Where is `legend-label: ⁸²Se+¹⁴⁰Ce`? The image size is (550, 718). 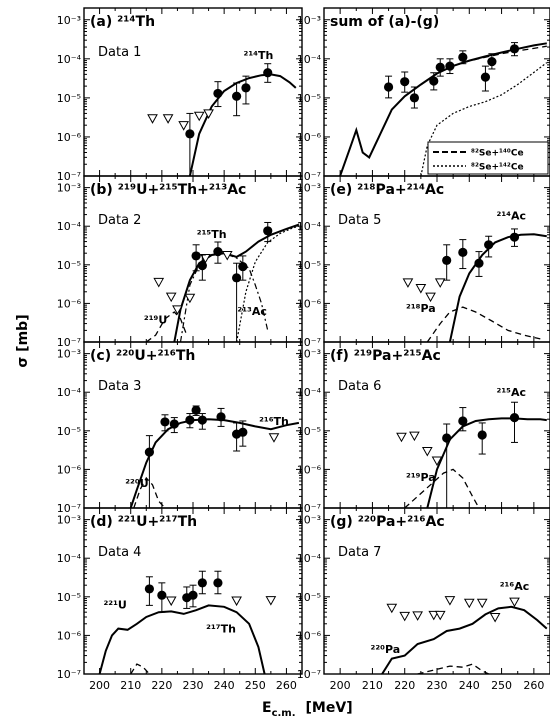
legend-label: ⁸²Se+¹⁴⁰Ce is located at coordinates (497, 154).